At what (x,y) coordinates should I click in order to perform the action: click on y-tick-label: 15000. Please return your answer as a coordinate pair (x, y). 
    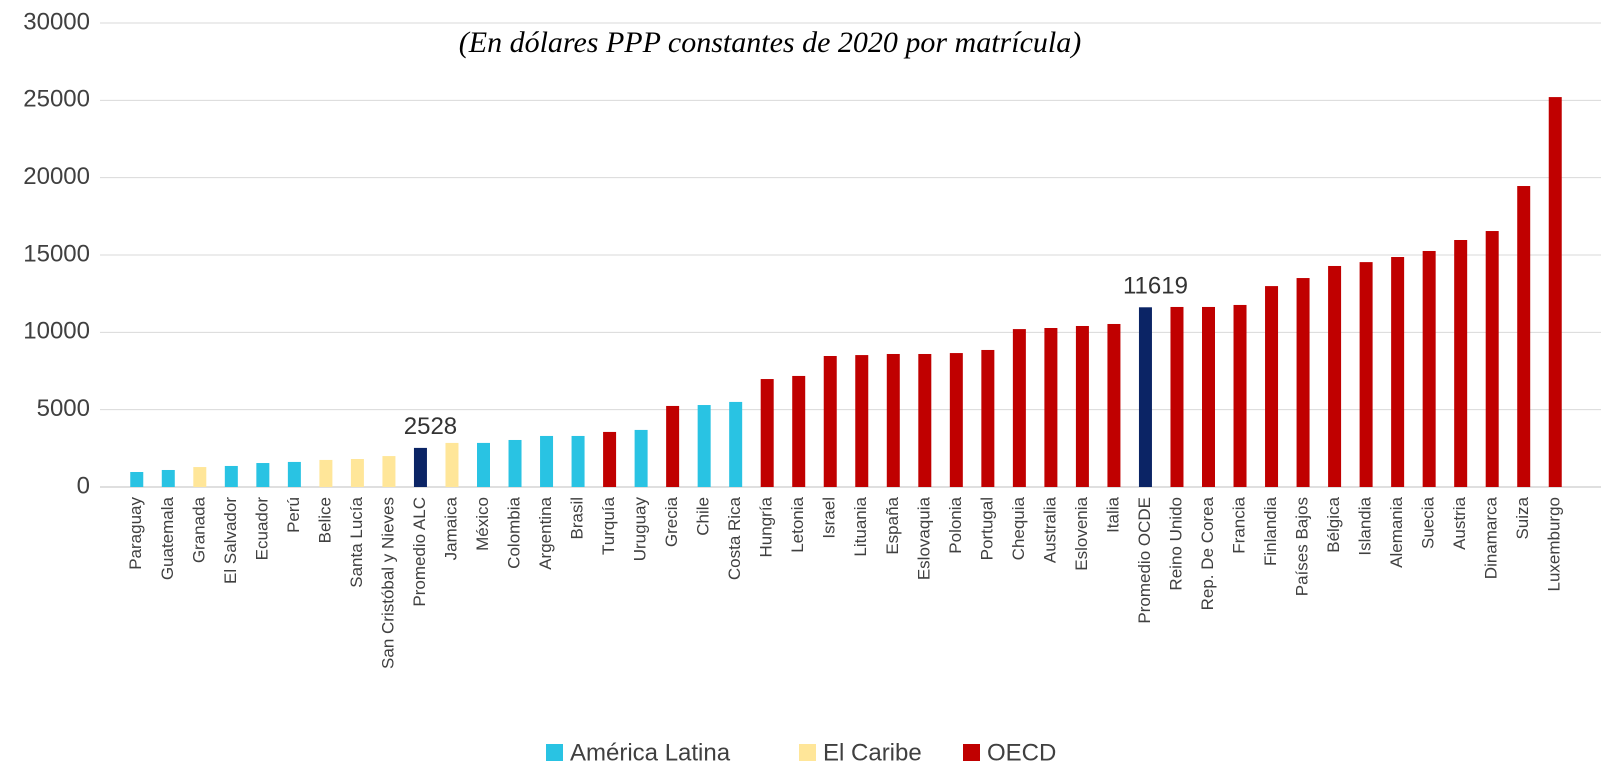
    Looking at the image, I should click on (56, 253).